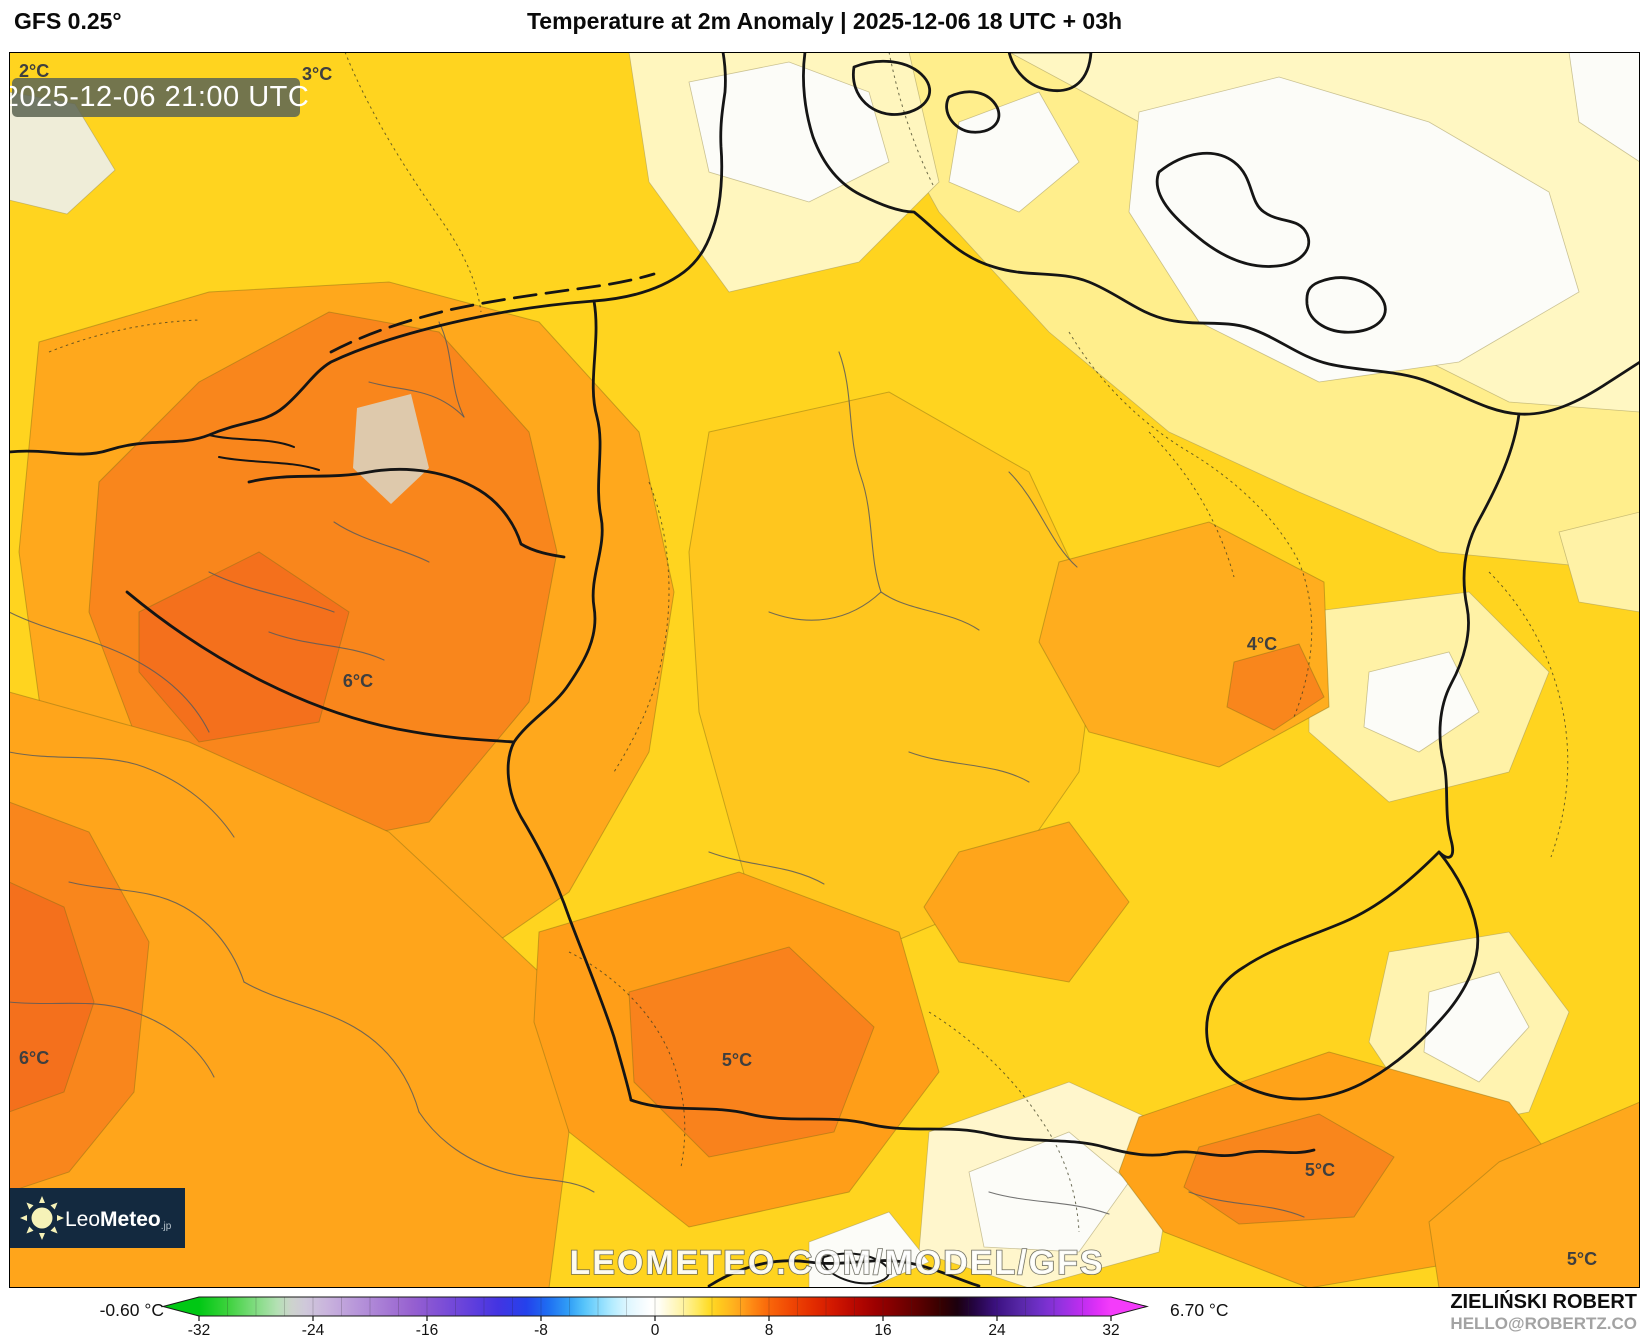 The width and height of the screenshot is (1649, 1338). I want to click on nl-be-border, so click(406, 513).